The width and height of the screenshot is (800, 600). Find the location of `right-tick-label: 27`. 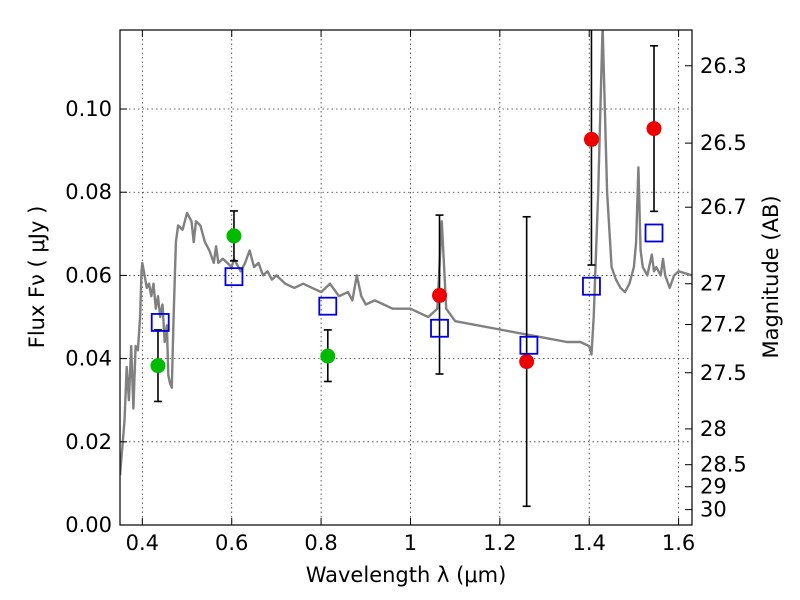

right-tick-label: 27 is located at coordinates (713, 284).